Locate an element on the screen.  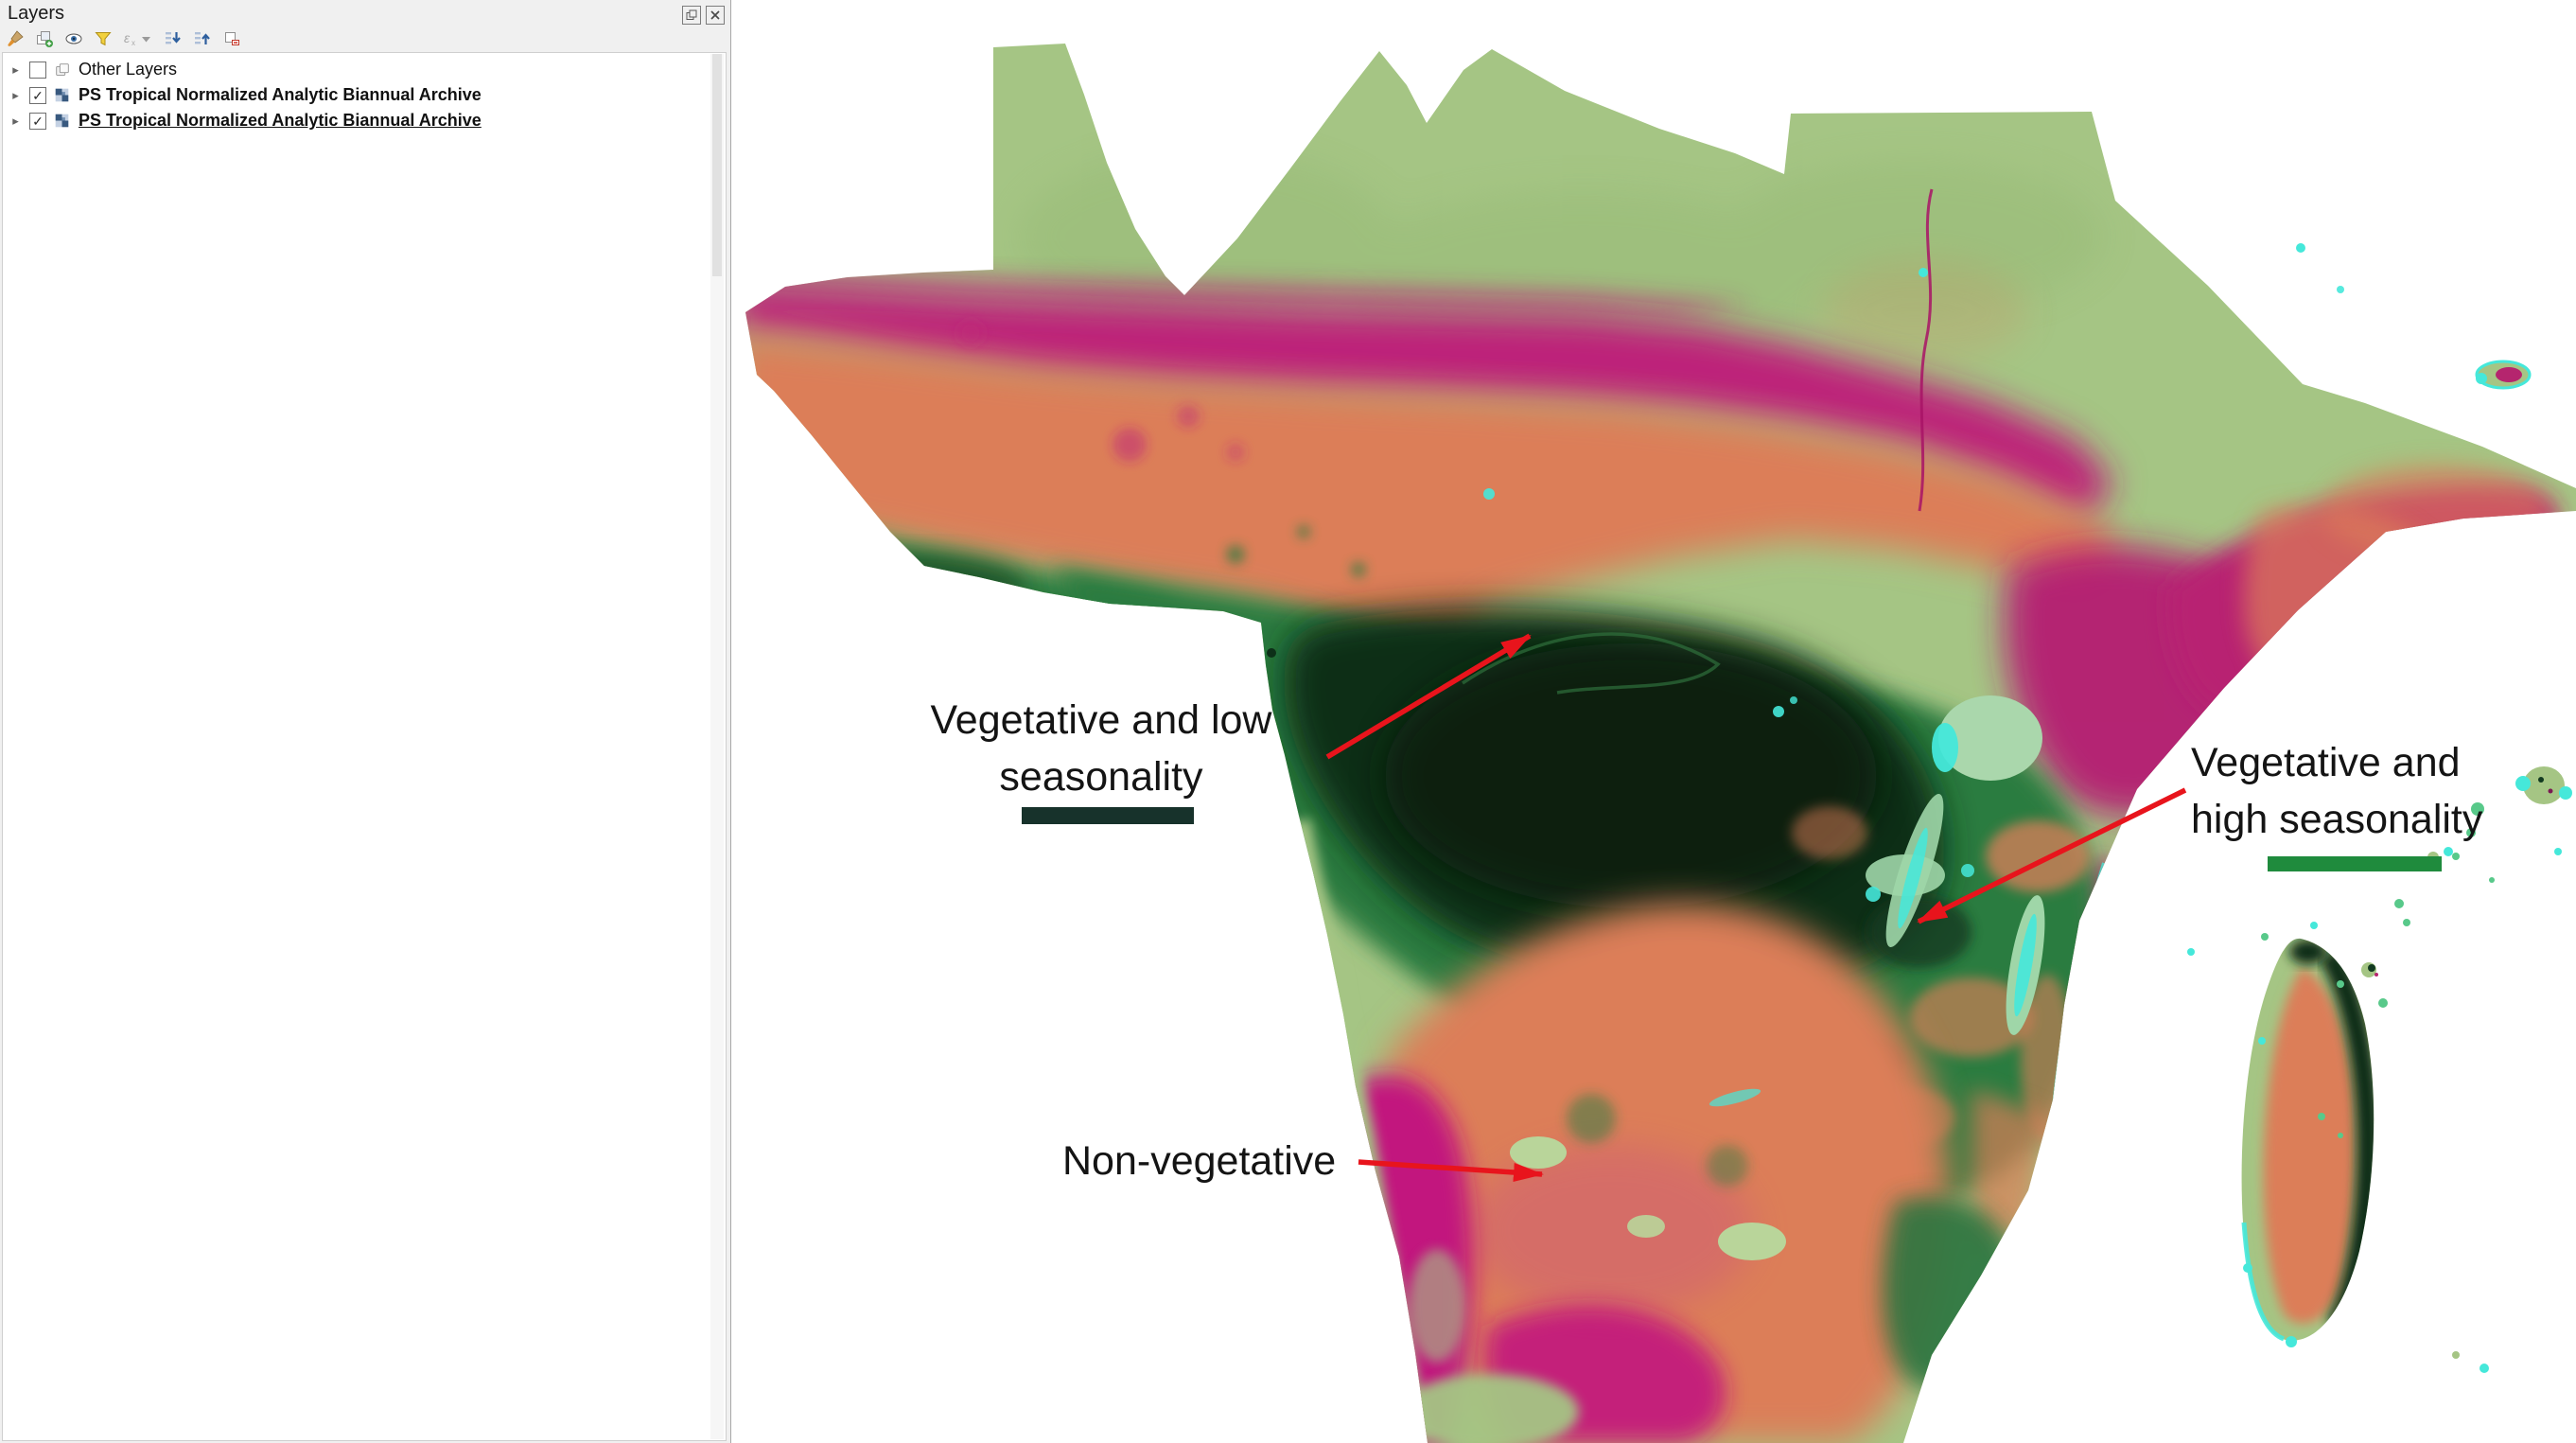
float-panel-button is located at coordinates (691, 16).